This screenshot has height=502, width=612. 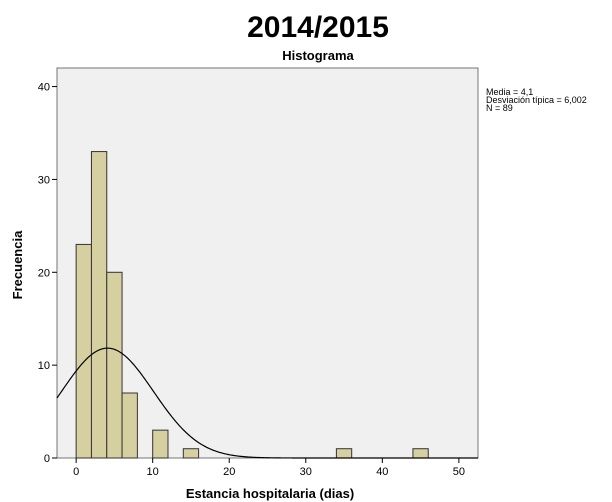 What do you see at coordinates (306, 472) in the screenshot?
I see `x-tick-label-3: 30` at bounding box center [306, 472].